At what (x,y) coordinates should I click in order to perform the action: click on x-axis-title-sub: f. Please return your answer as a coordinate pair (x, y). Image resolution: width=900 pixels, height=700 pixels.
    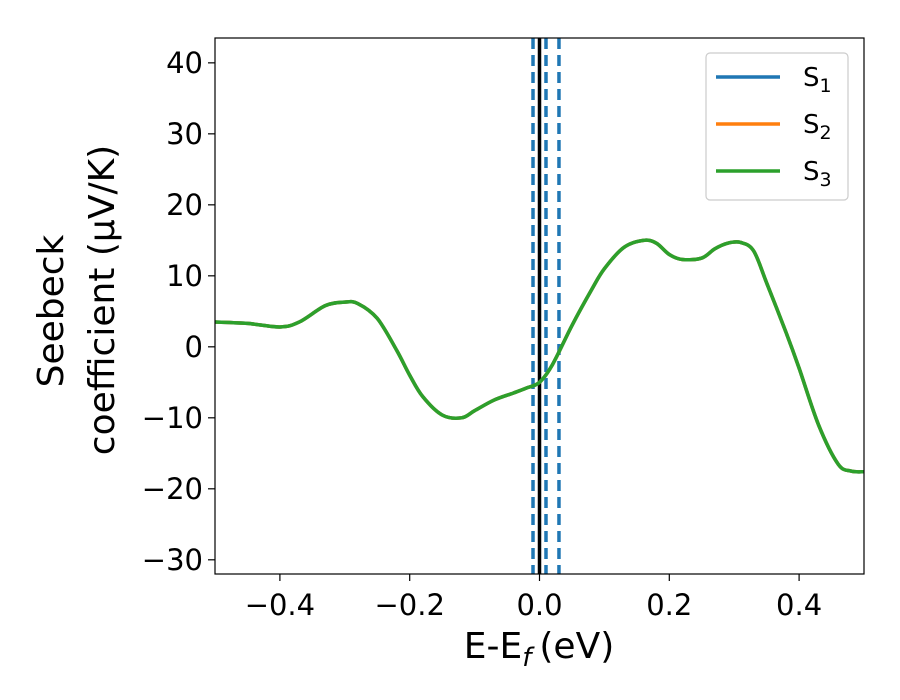
    Looking at the image, I should click on (528, 658).